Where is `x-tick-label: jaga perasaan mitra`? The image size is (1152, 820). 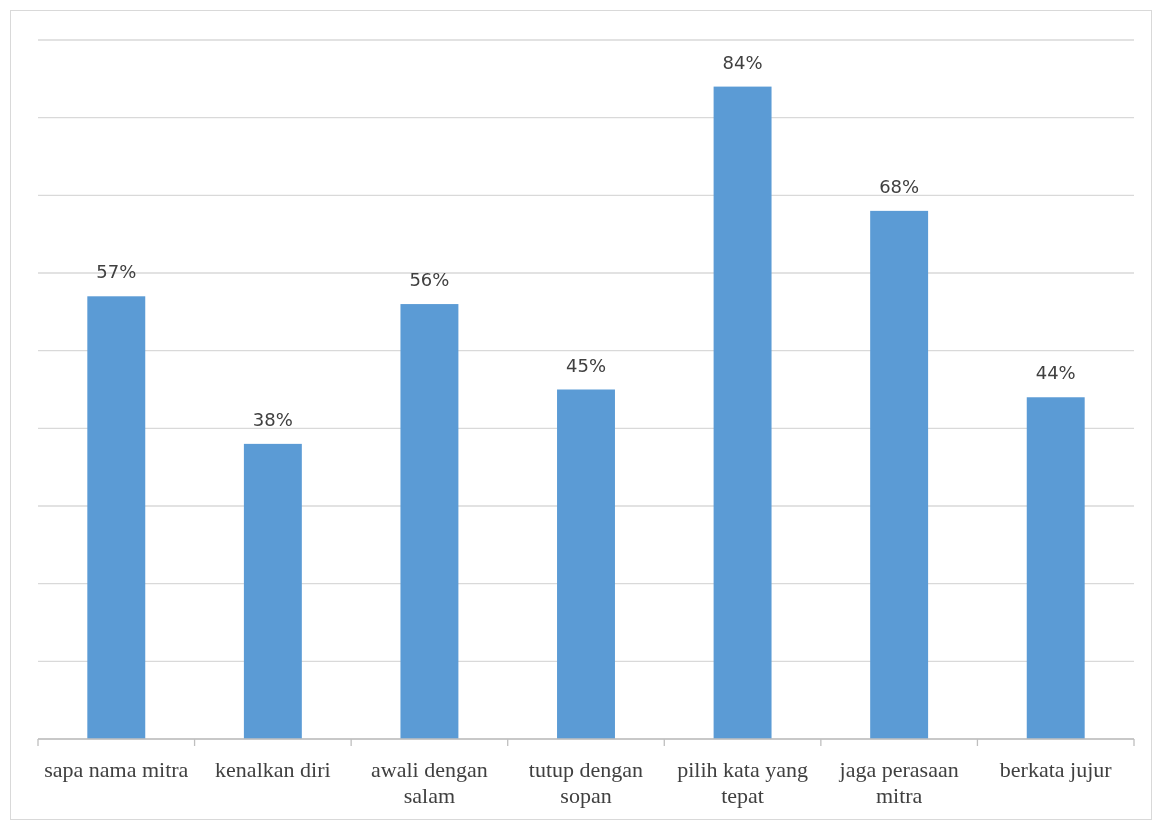 x-tick-label: jaga perasaan mitra is located at coordinates (898, 782).